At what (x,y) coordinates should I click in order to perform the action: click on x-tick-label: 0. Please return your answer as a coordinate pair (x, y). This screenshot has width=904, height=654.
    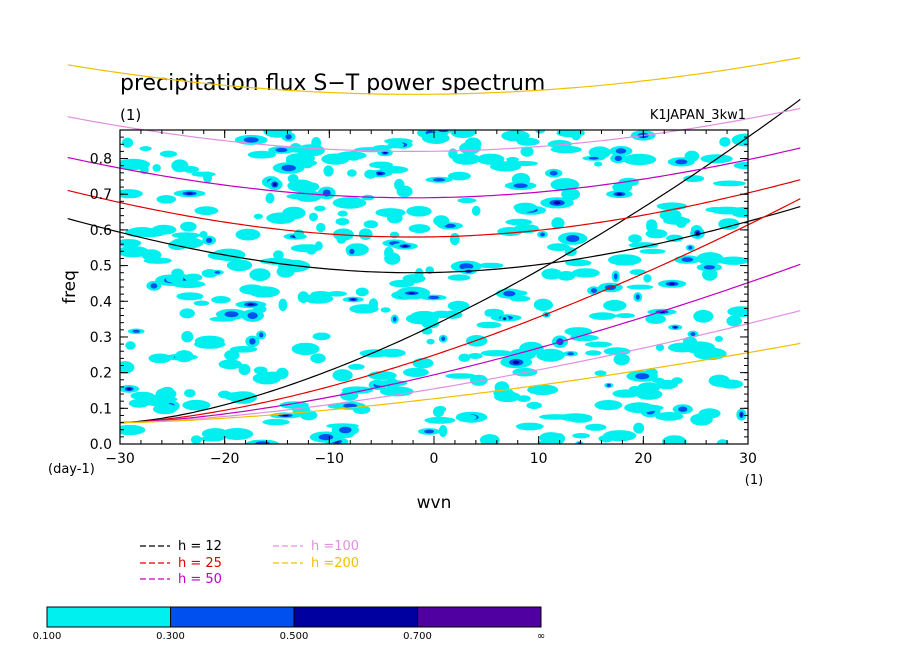
    Looking at the image, I should click on (434, 459).